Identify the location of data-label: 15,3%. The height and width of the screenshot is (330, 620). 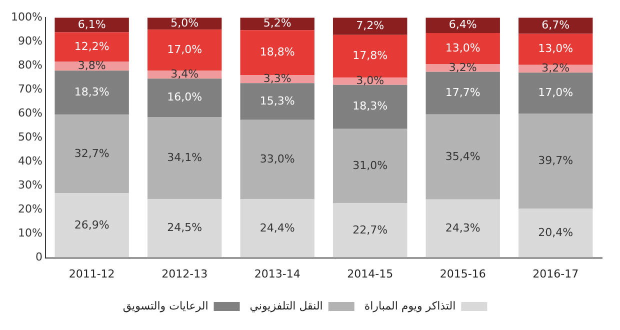
(277, 101).